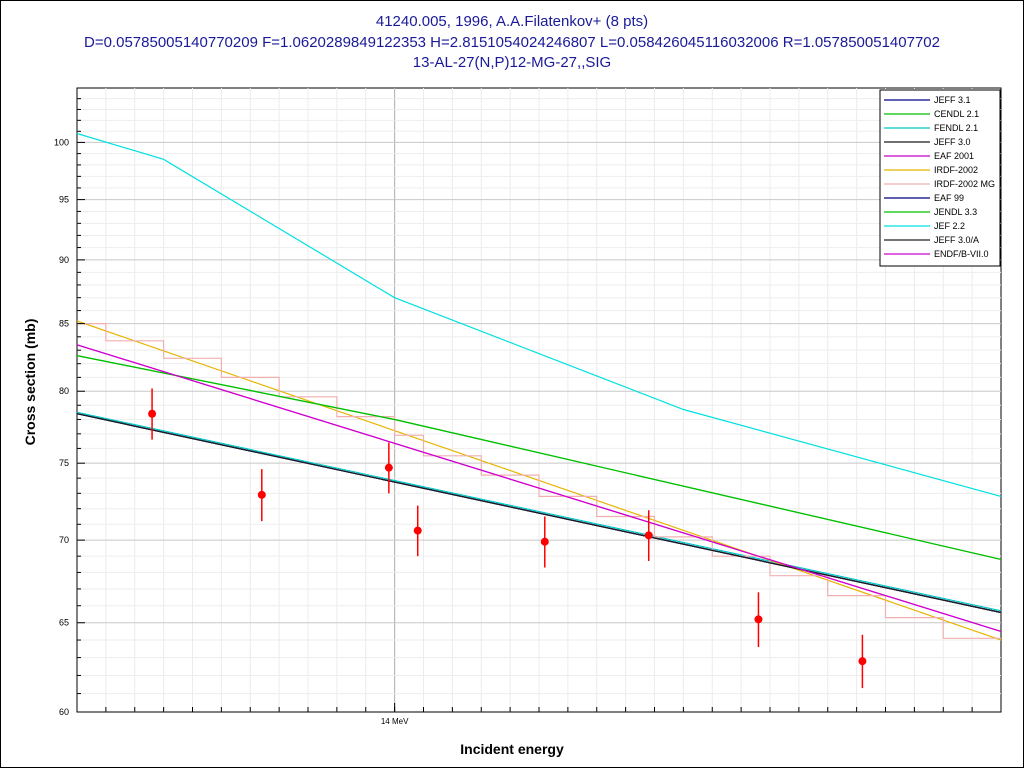  What do you see at coordinates (395, 721) in the screenshot?
I see `x-tick-label: 14 MeV` at bounding box center [395, 721].